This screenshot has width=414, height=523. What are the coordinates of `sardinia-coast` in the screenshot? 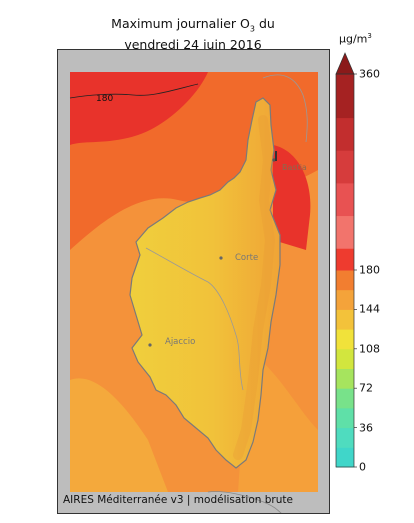 It's located at (244, 502).